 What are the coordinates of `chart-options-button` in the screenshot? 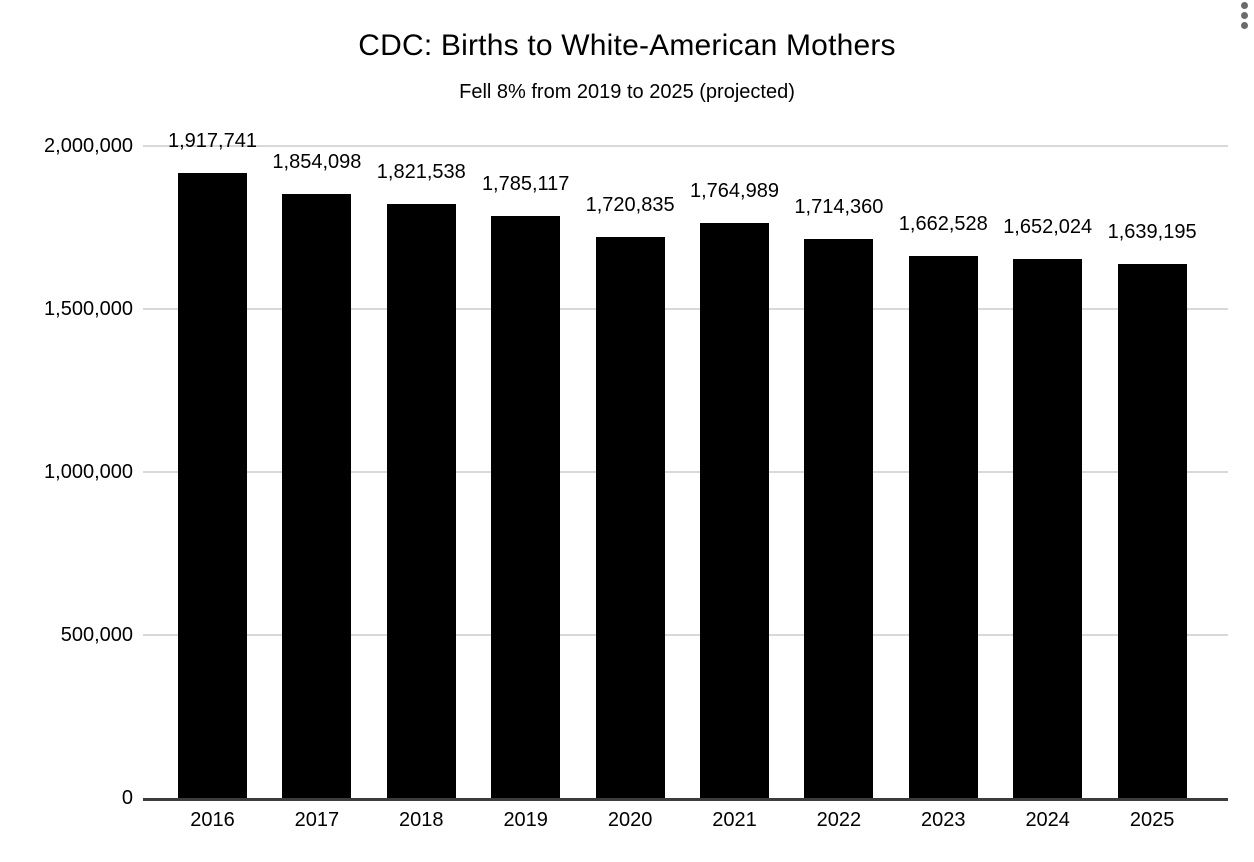 It's located at (1244, 18).